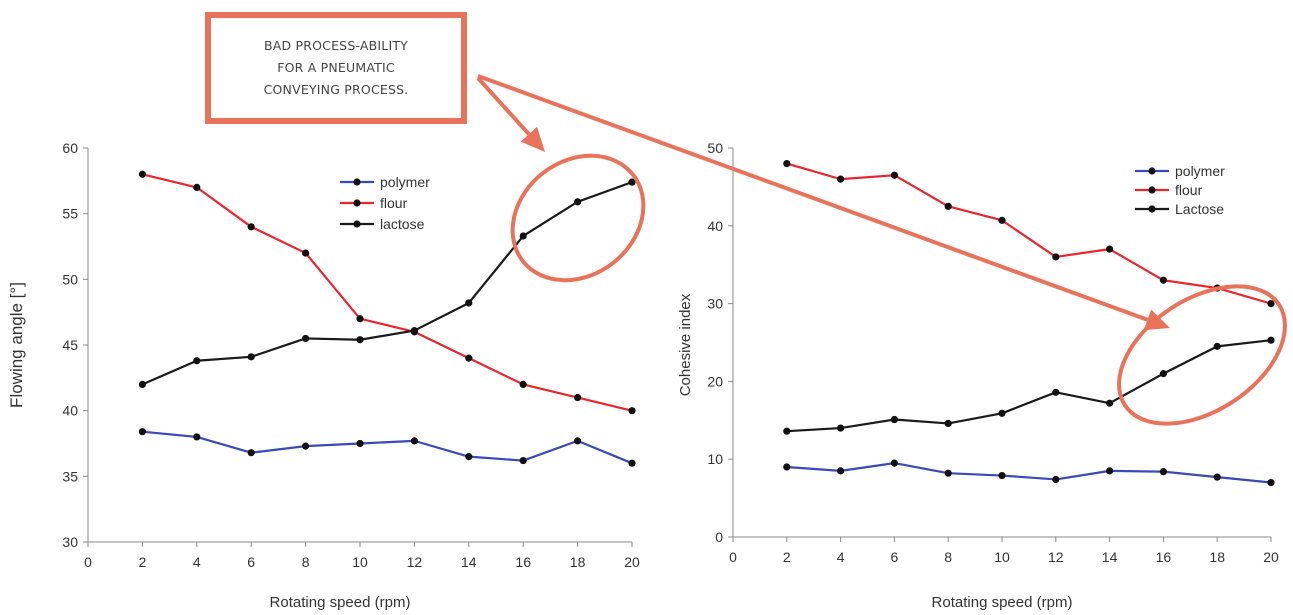 Image resolution: width=1293 pixels, height=615 pixels. What do you see at coordinates (715, 381) in the screenshot?
I see `y-tick-label: 20` at bounding box center [715, 381].